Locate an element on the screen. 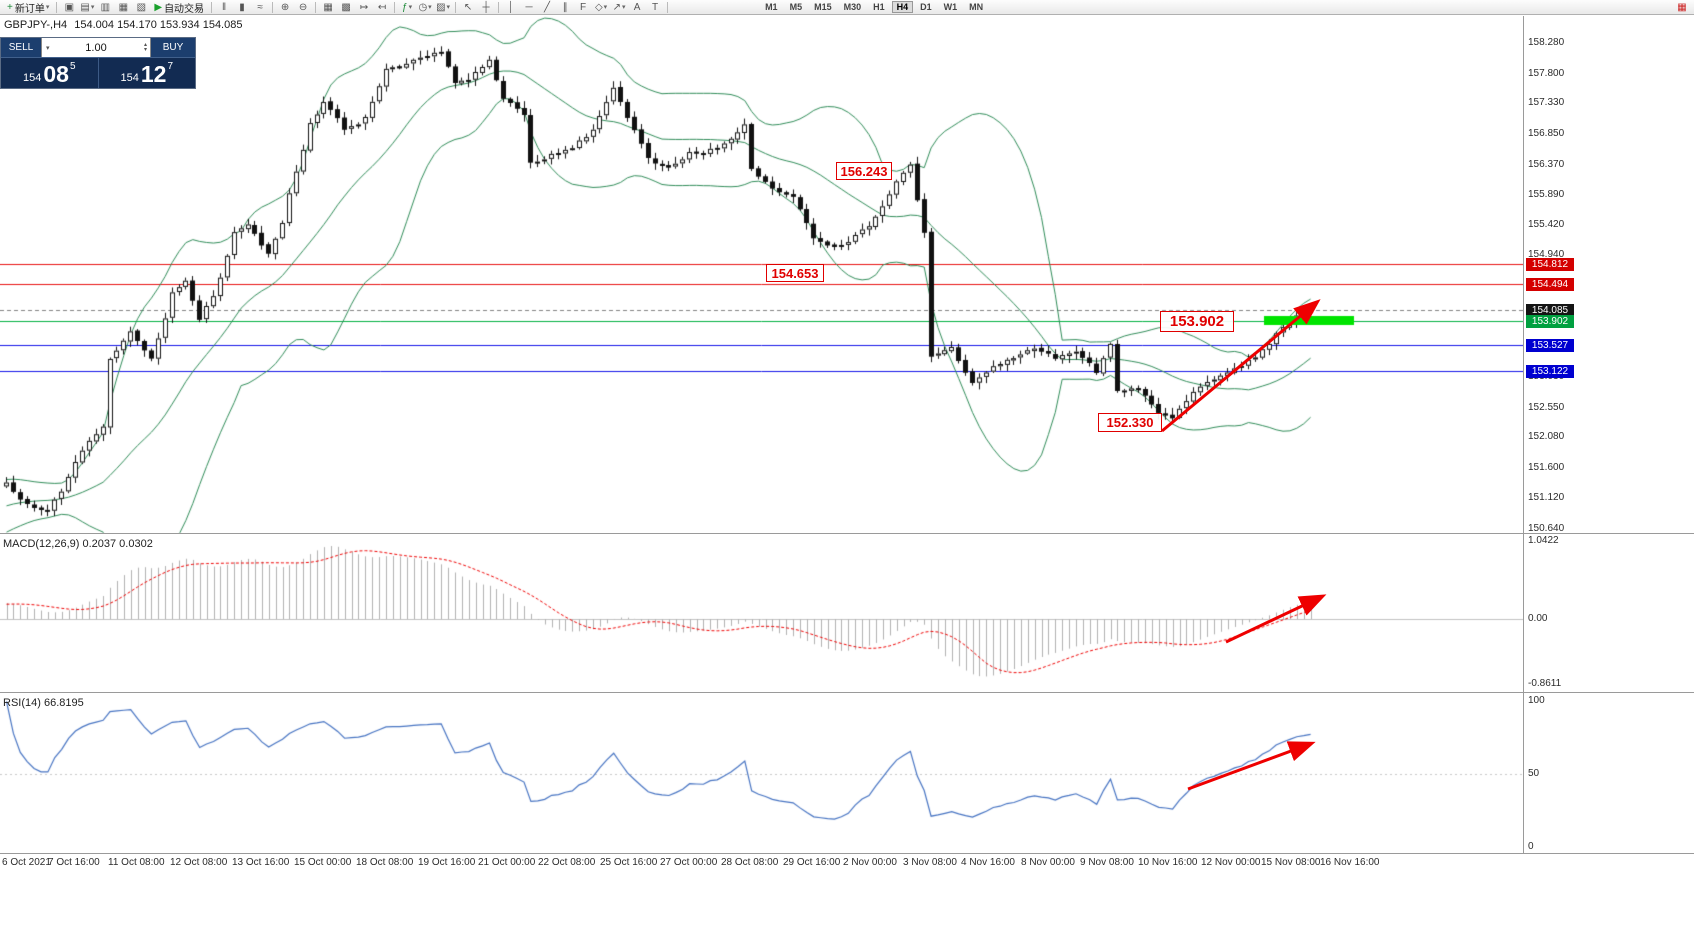 This screenshot has height=937, width=1694. timeframe-m15-button: M15 is located at coordinates (823, 7).